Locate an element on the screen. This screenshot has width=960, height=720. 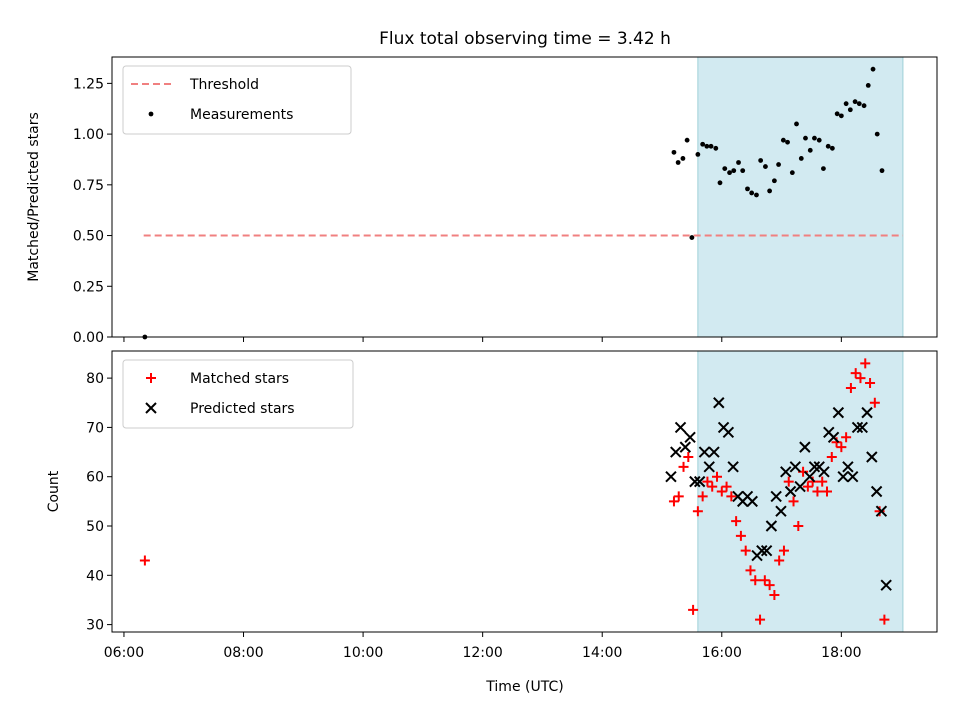
legend-label: Measurements is located at coordinates (241, 115).